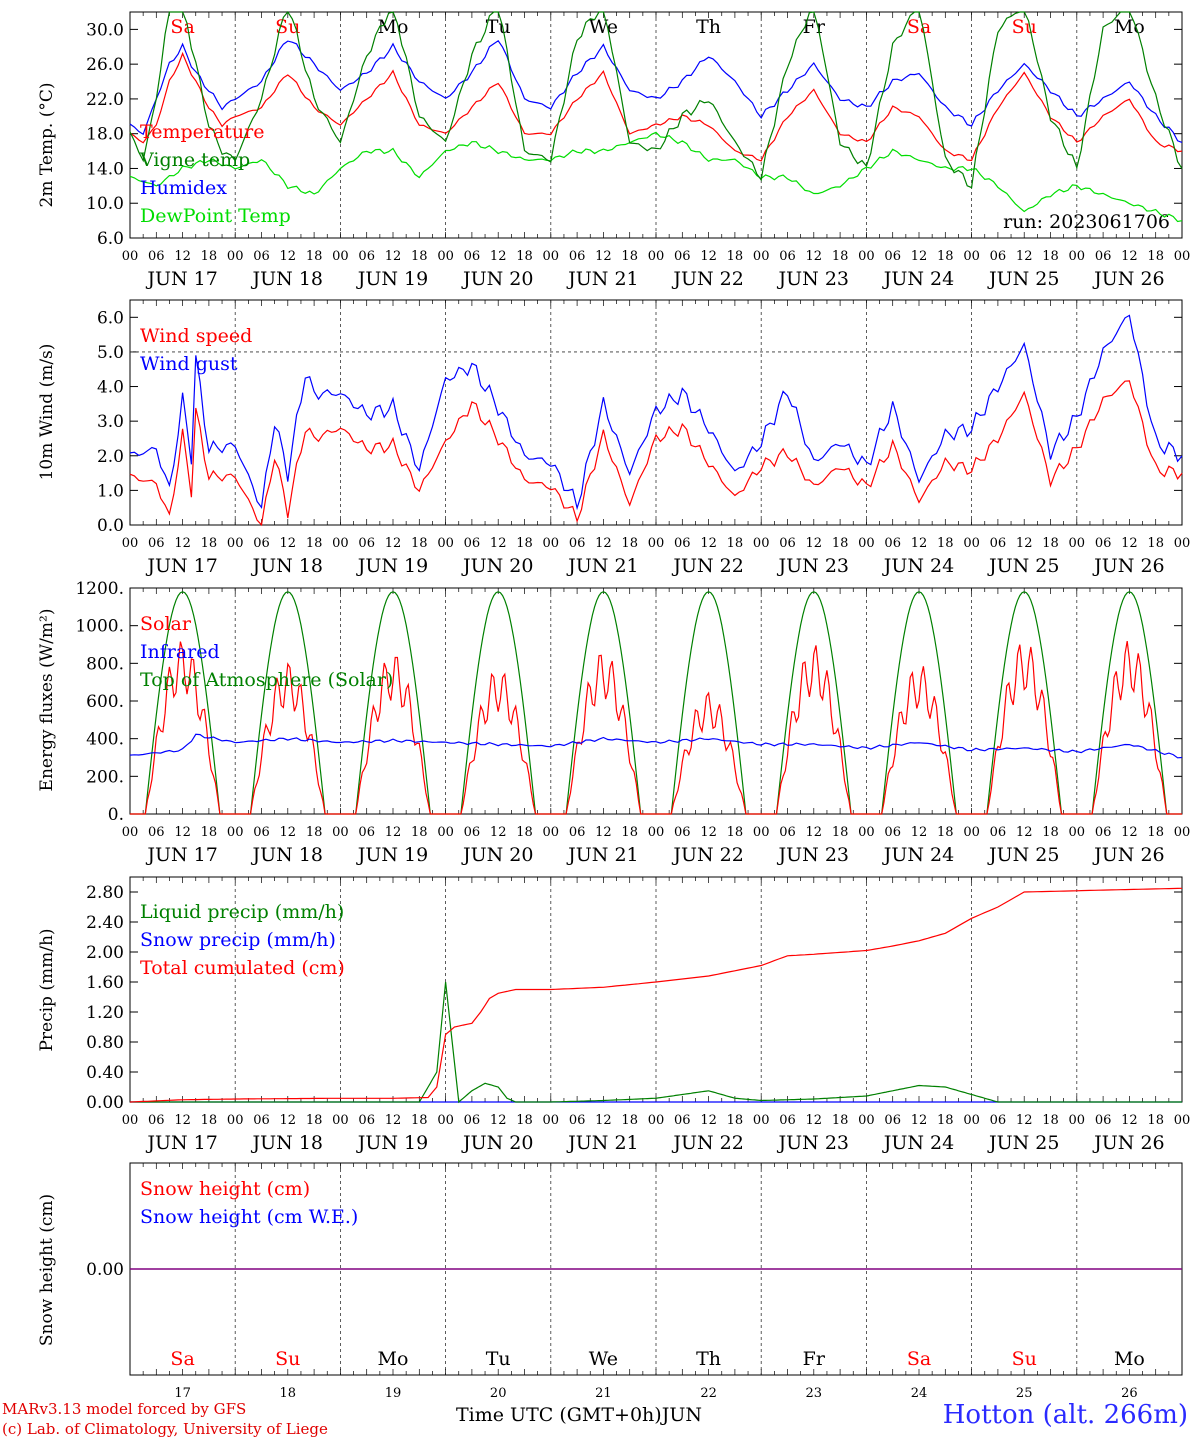 The height and width of the screenshot is (1440, 1194). What do you see at coordinates (105, 1043) in the screenshot?
I see `y-tick-label: 0.80` at bounding box center [105, 1043].